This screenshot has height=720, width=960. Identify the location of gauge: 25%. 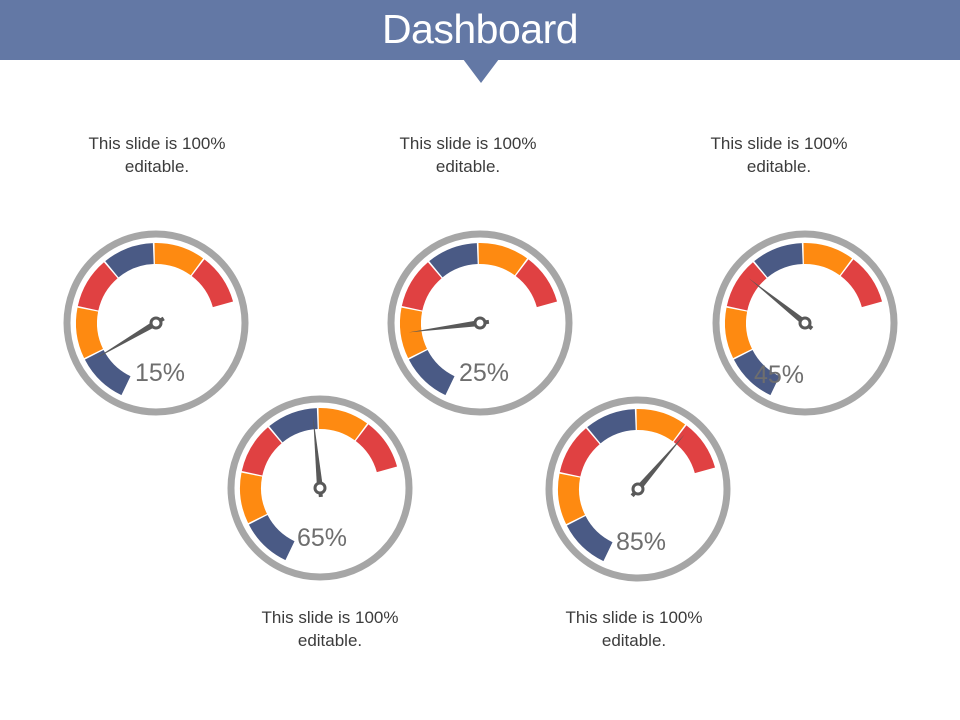
(480, 323).